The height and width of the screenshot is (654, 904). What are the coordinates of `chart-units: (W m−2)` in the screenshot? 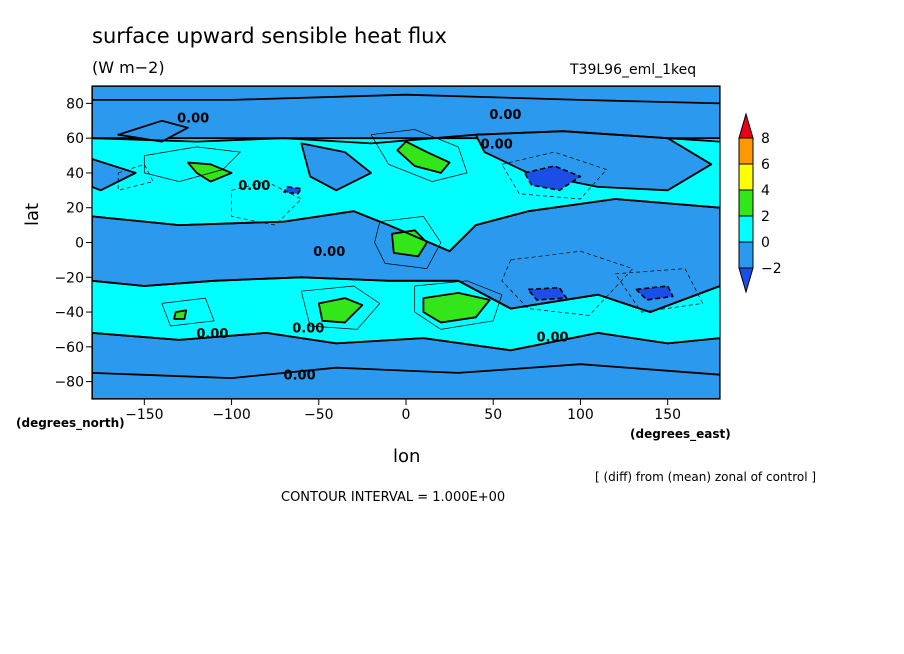 It's located at (128, 67).